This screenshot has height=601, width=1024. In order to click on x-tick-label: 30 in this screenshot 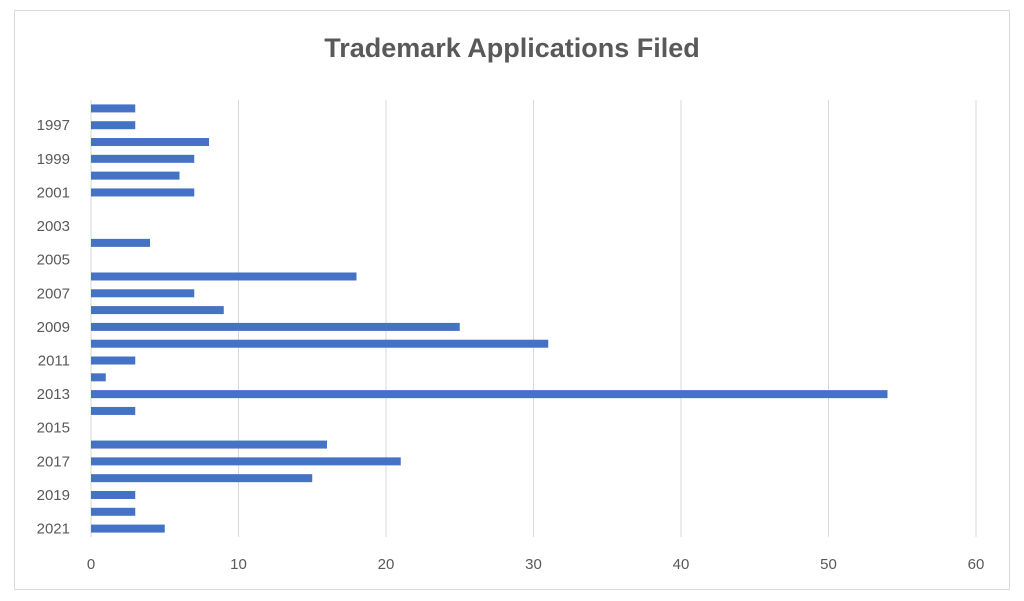, I will do `click(533, 564)`.